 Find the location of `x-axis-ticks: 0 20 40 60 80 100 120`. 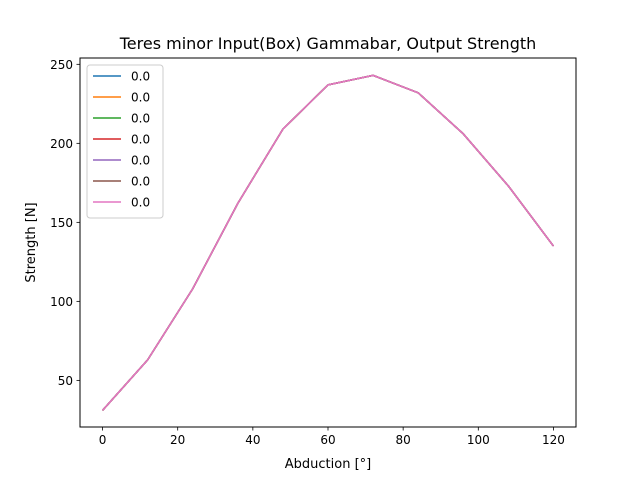

x-axis-ticks: 0 20 40 60 80 100 120 is located at coordinates (332, 437).